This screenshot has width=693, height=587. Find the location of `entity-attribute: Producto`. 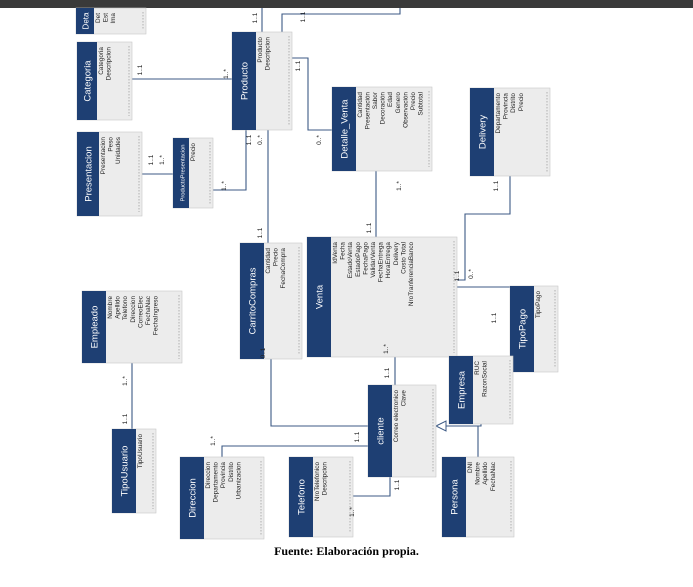

entity-attribute: Producto is located at coordinates (260, 50).